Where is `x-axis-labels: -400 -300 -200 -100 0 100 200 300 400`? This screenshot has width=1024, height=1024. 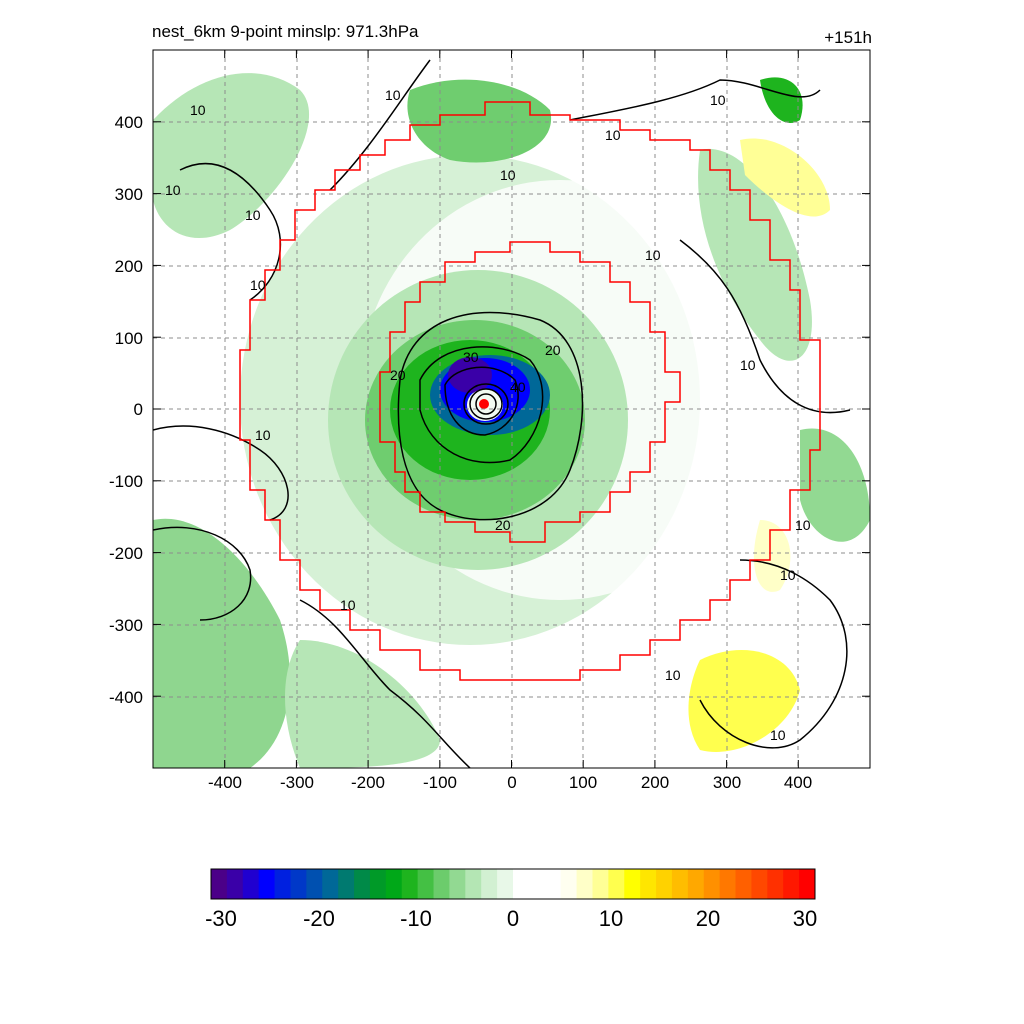
x-axis-labels: -400 -300 -200 -100 0 100 200 300 400 is located at coordinates (510, 782).